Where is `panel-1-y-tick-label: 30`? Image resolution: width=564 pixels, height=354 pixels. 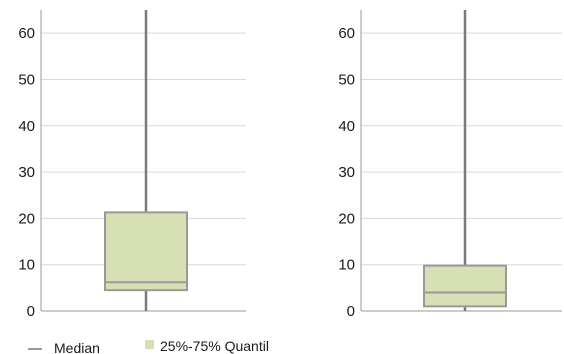
panel-1-y-tick-label: 30 is located at coordinates (26, 172).